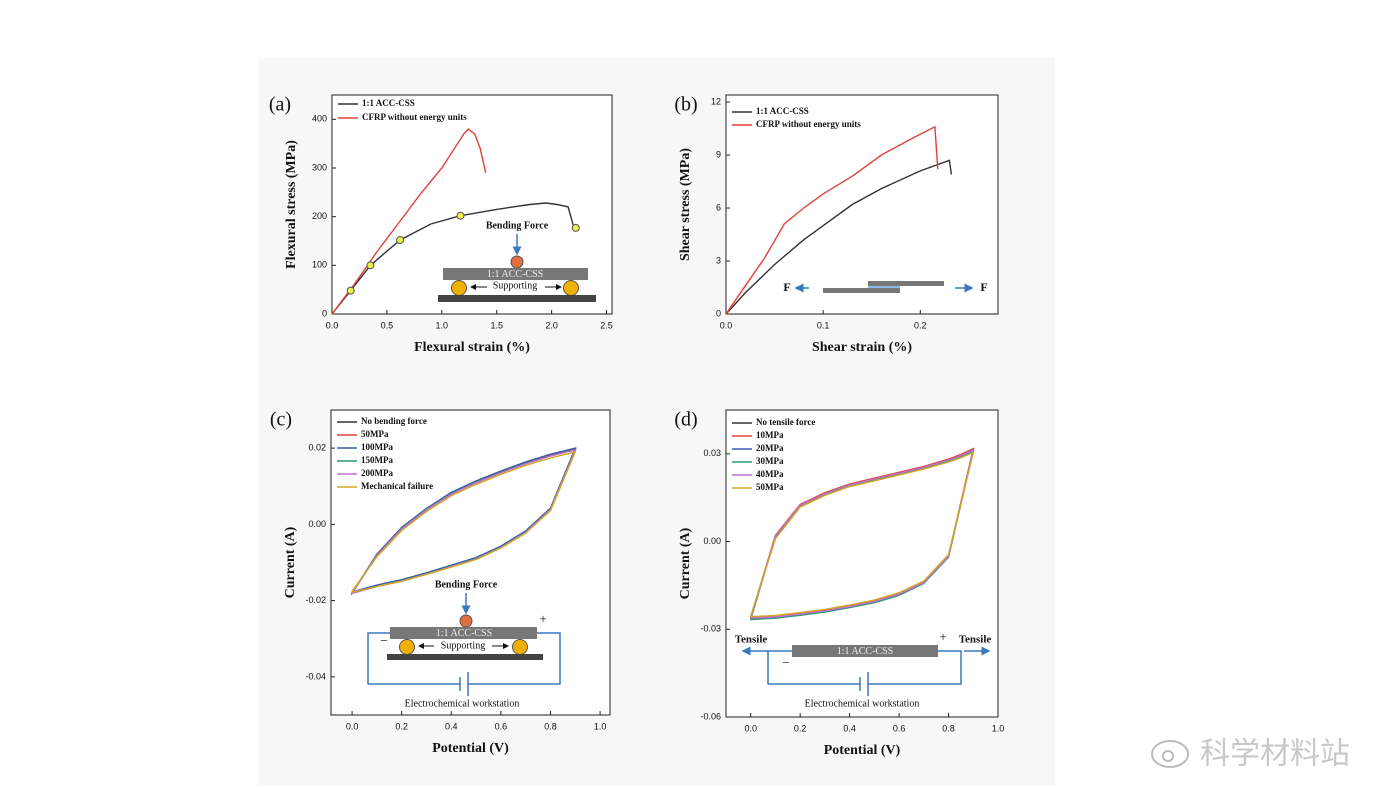 The height and width of the screenshot is (787, 1400). Describe the element at coordinates (377, 447) in the screenshot. I see `legend-label: 100MPa` at that location.